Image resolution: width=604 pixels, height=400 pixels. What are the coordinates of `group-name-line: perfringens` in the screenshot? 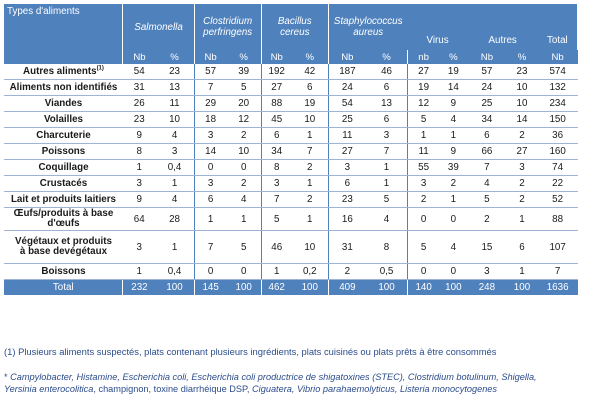 It's located at (228, 32).